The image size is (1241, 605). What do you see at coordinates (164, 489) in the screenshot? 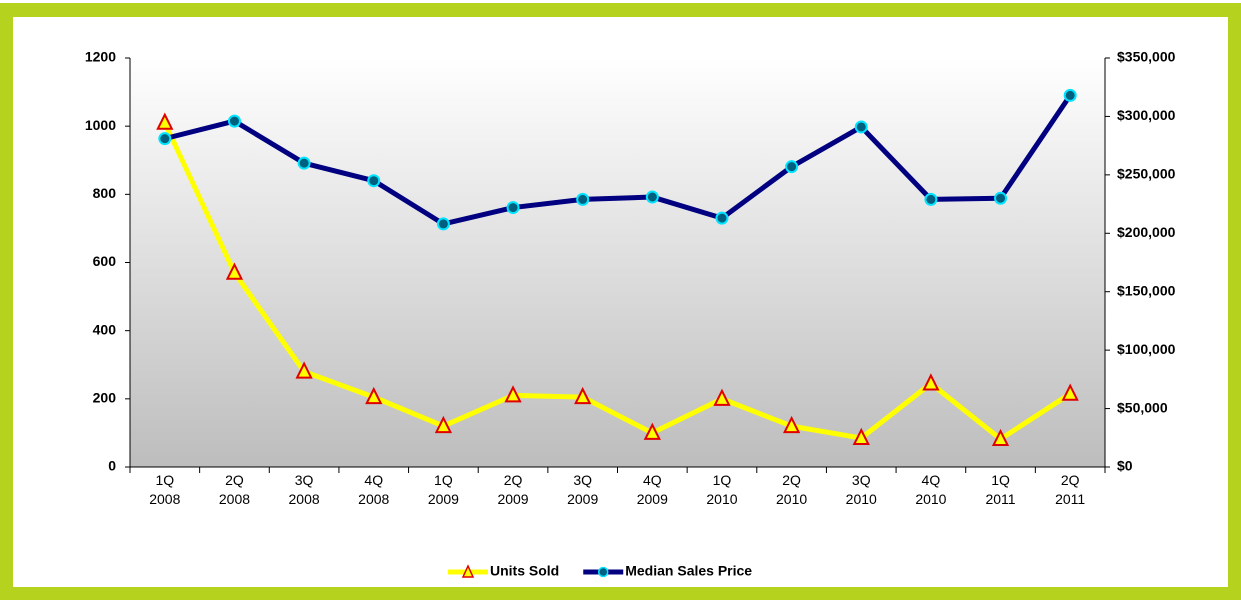
I see `x-tick-label: 1Q 2008` at bounding box center [164, 489].